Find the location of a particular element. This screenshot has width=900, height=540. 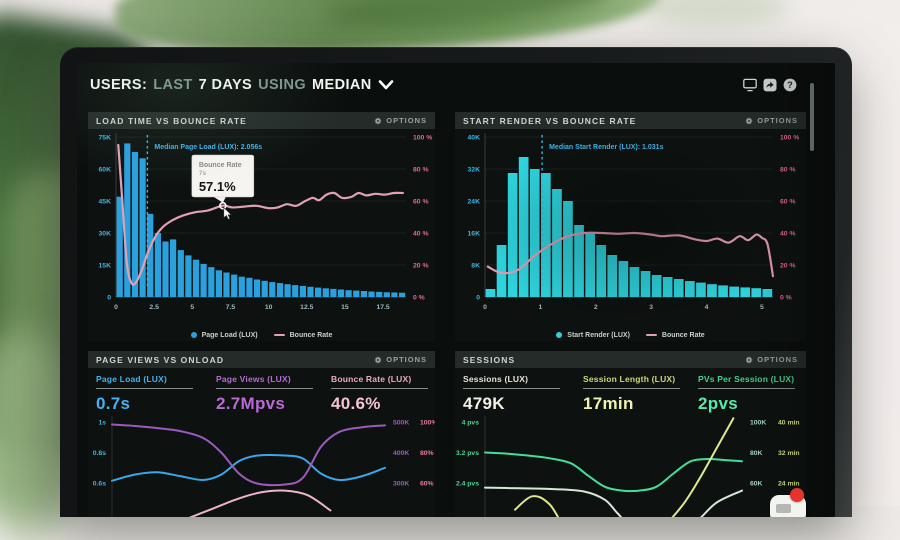

svg-text: 500K is located at coordinates (401, 423).